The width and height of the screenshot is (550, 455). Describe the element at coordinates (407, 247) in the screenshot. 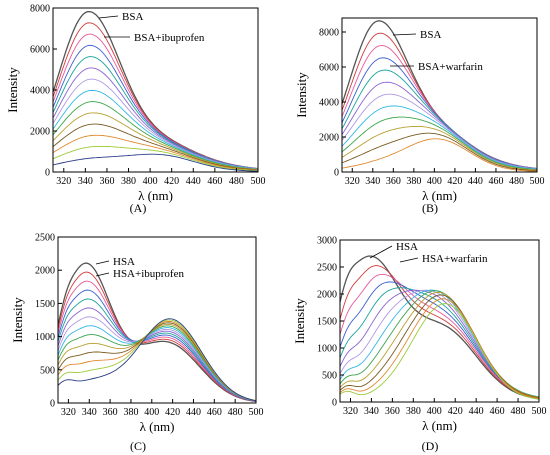

I see `annotation-label: HSA` at that location.